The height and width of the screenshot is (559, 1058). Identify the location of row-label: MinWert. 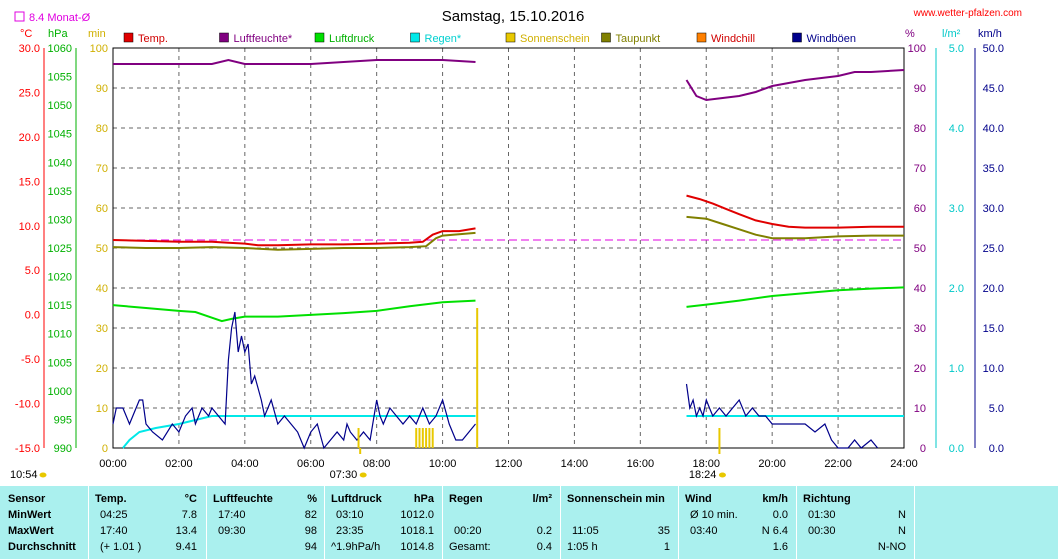
(30, 515).